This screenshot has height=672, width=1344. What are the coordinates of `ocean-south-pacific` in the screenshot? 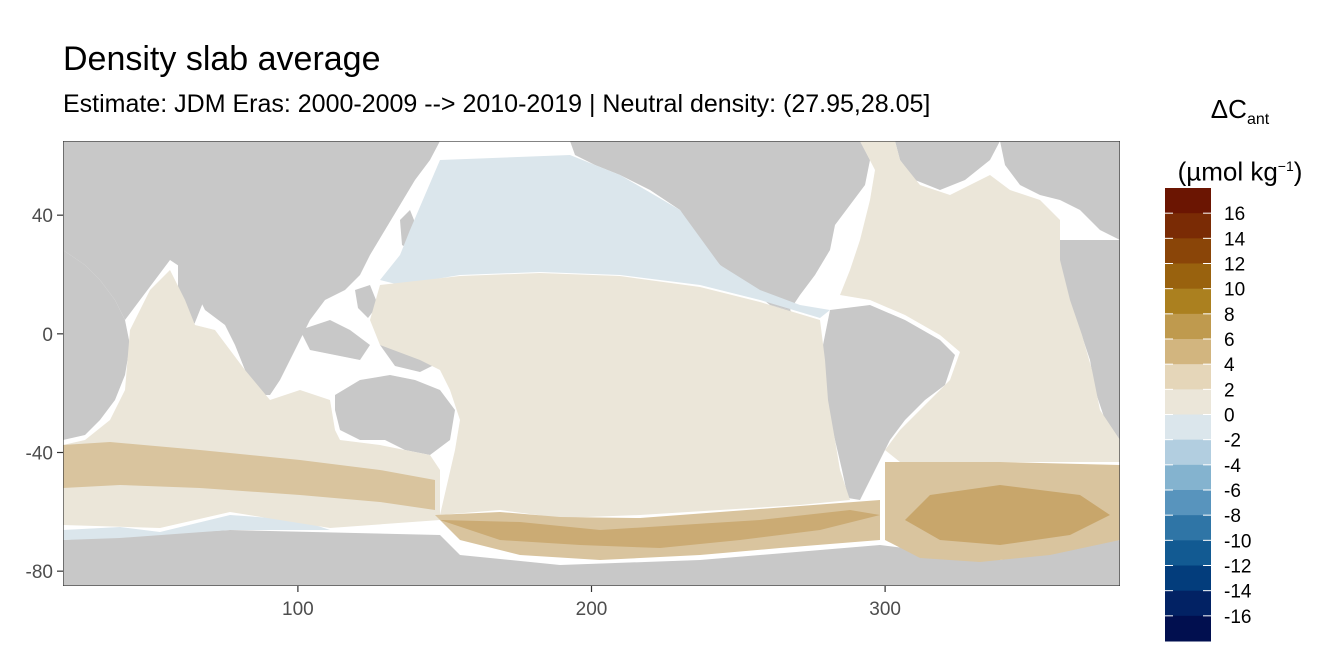 It's located at (610, 395).